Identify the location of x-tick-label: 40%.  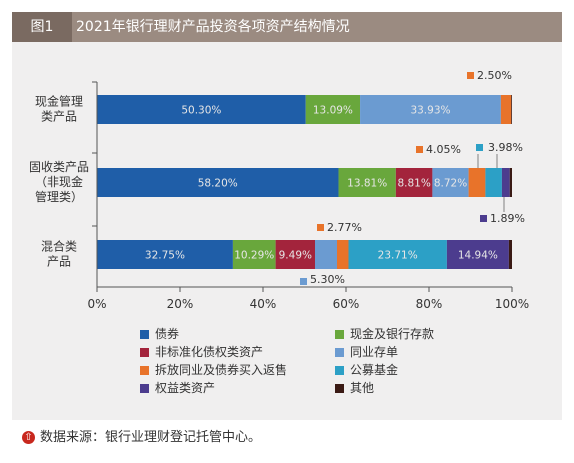
(263, 304).